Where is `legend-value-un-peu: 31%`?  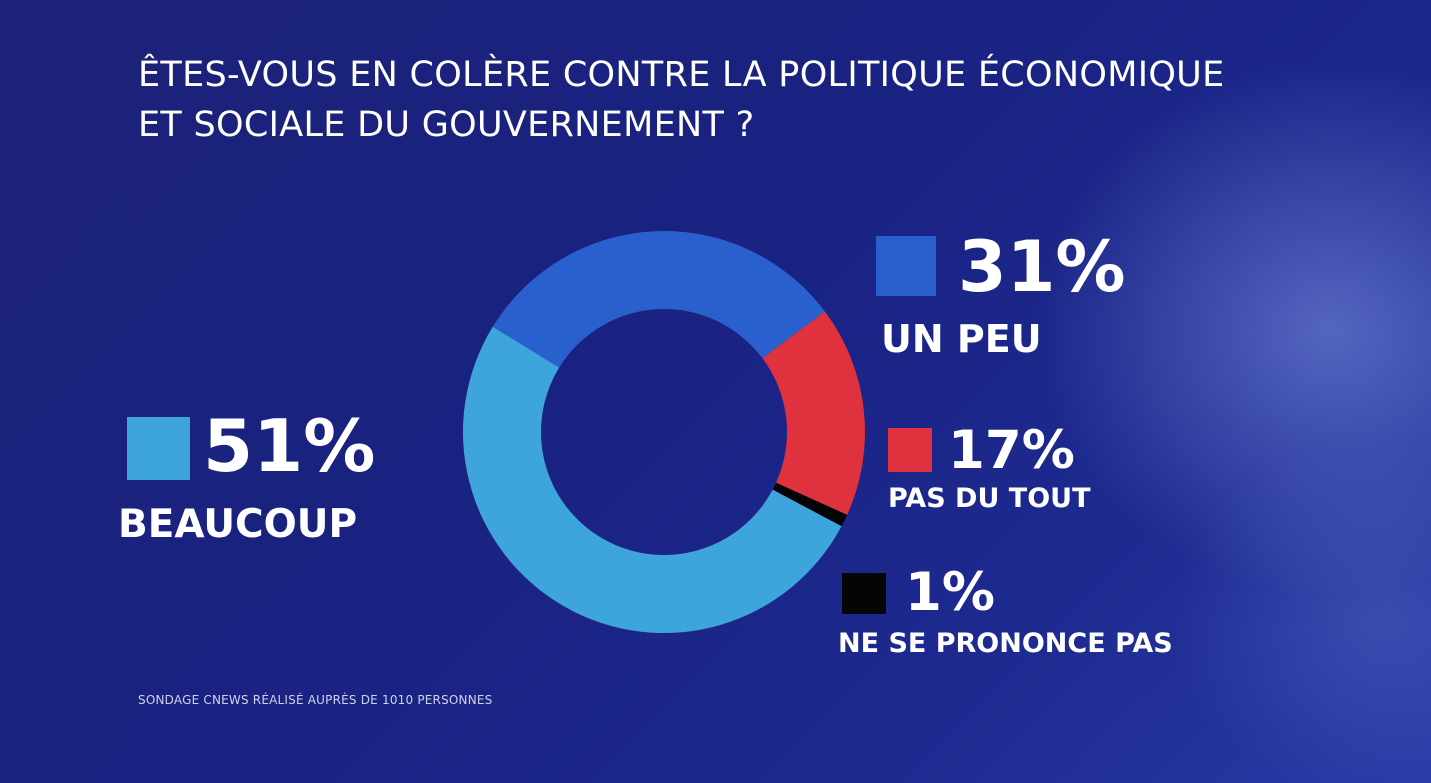
legend-value-un-peu: 31% is located at coordinates (1042, 267).